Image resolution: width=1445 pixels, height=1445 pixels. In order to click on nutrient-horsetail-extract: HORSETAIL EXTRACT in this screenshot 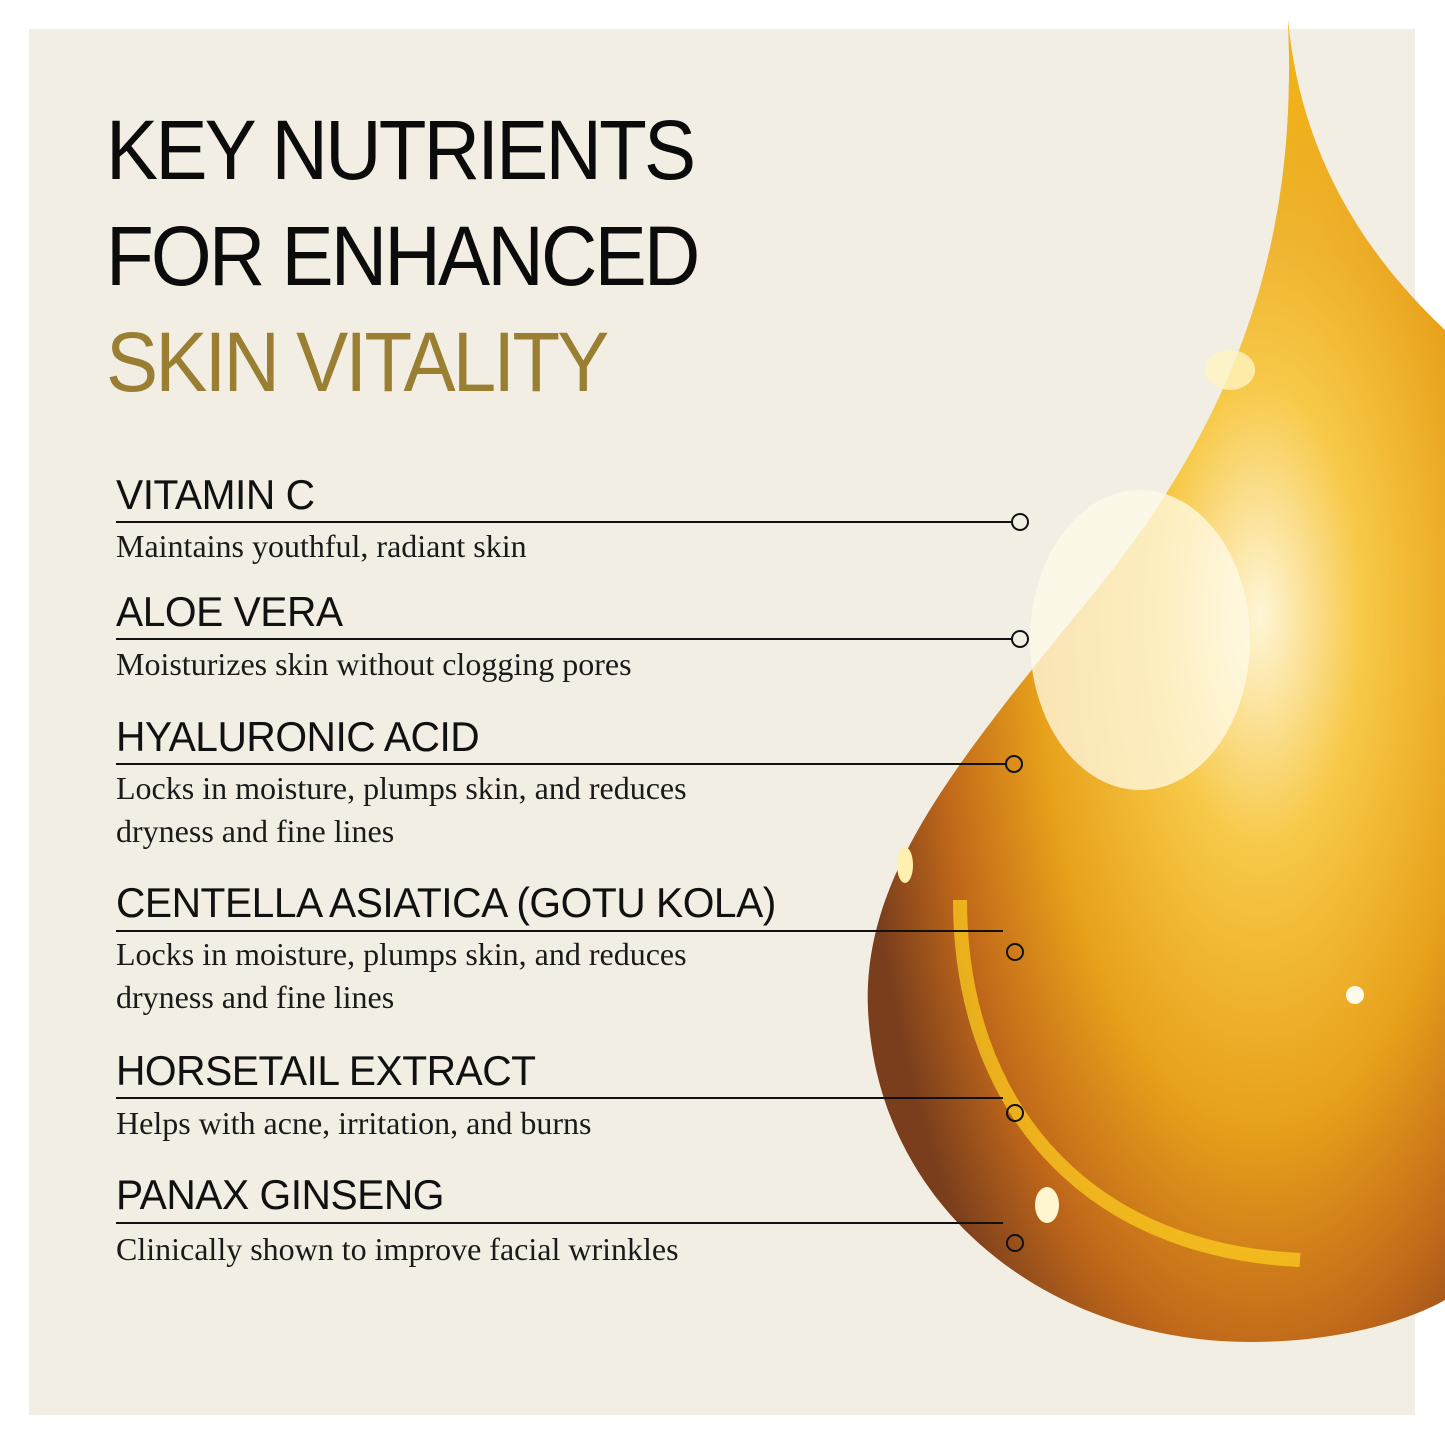, I will do `click(332, 1071)`.